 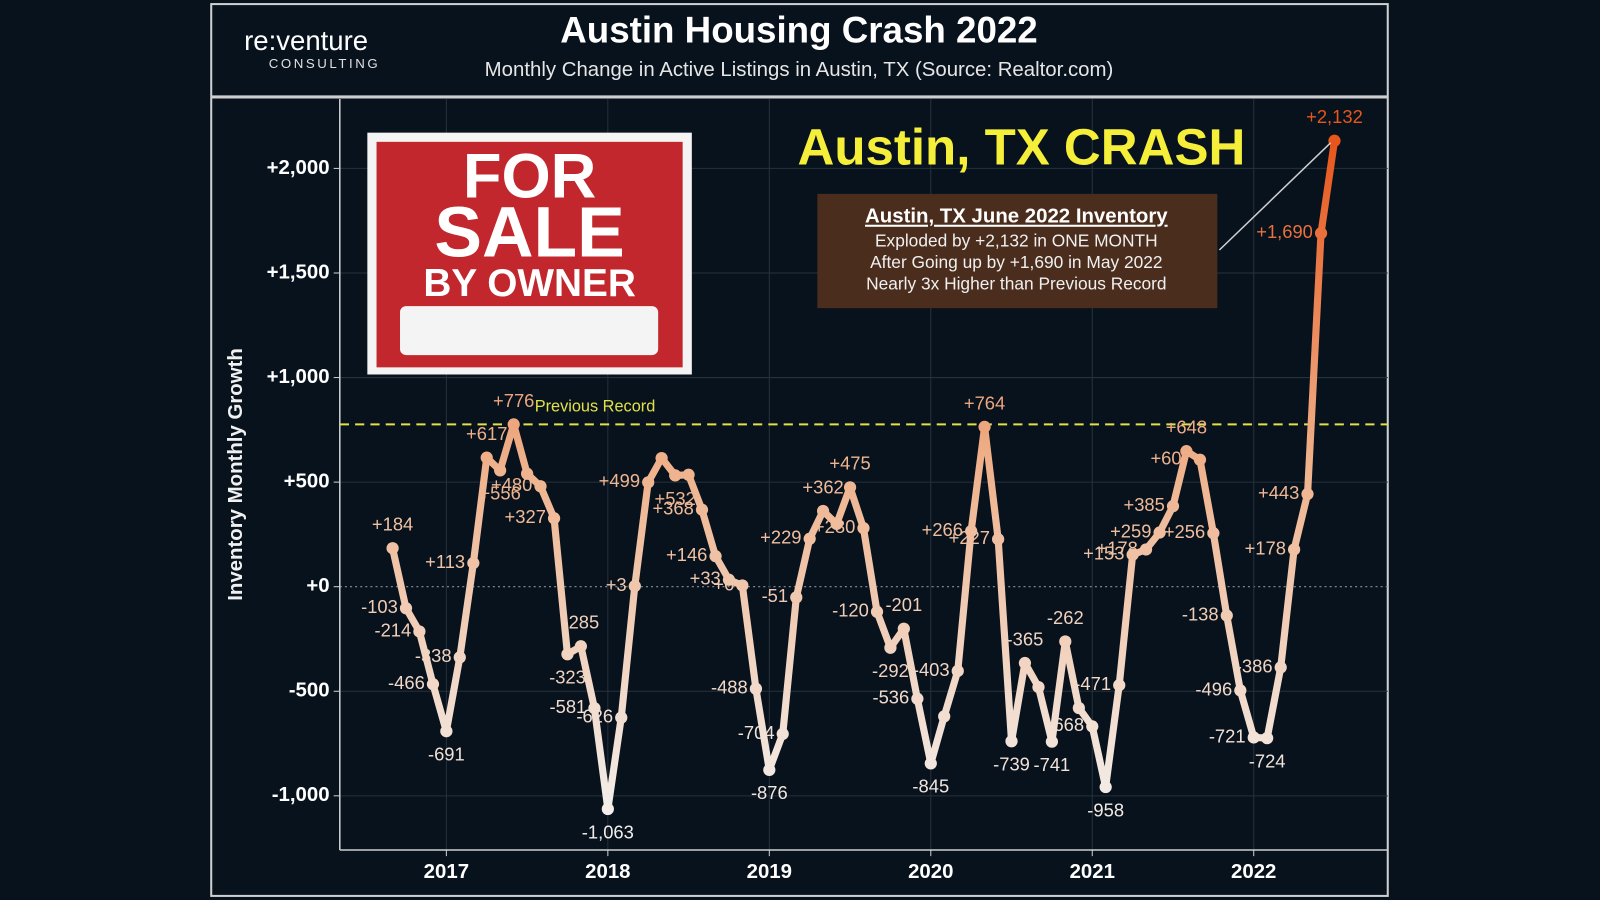 What do you see at coordinates (942, 529) in the screenshot?
I see `data-label: +266` at bounding box center [942, 529].